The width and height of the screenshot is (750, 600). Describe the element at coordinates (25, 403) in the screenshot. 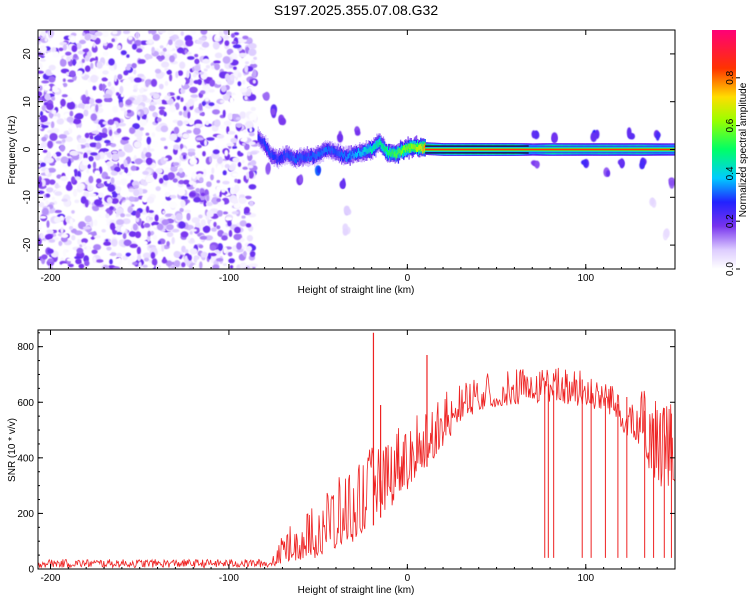

I see `y-tick-label: 600` at that location.